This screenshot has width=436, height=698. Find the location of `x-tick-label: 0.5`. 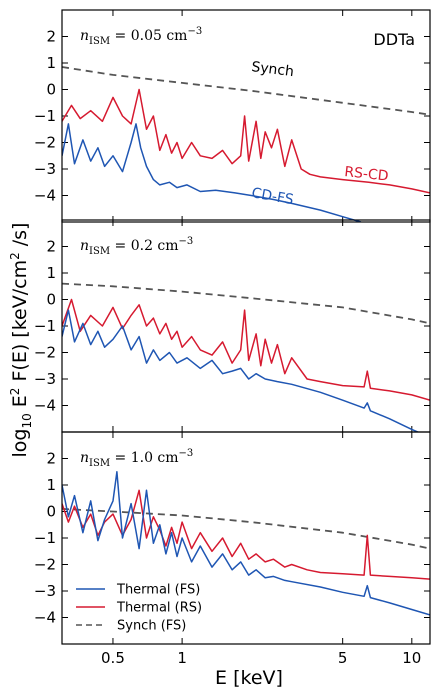

x-tick-label: 0.5 is located at coordinates (113, 658).